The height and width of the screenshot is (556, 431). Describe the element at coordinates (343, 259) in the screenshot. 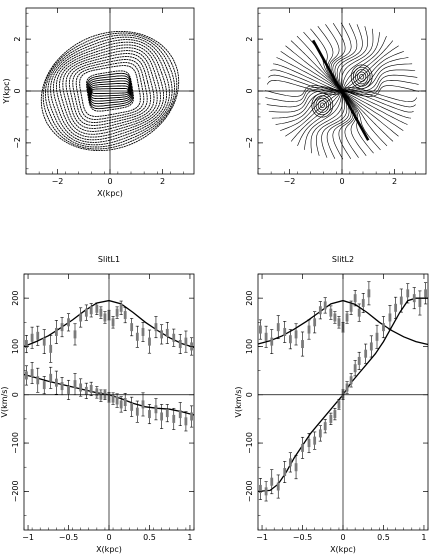

I see `panel-title: SlitL2` at that location.